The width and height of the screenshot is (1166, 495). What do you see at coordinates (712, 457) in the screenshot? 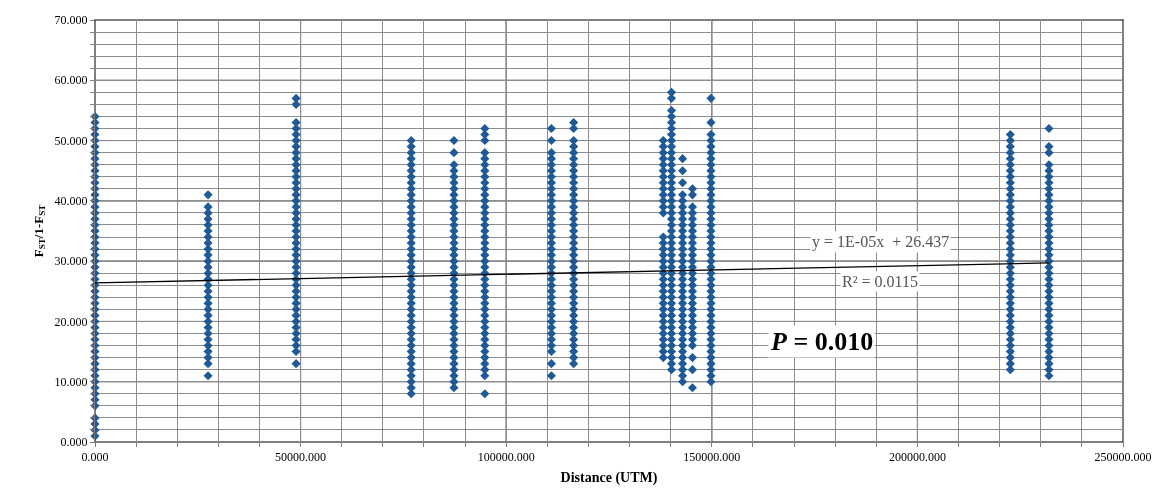
I see `x-tick-label: 150000.000` at bounding box center [712, 457].